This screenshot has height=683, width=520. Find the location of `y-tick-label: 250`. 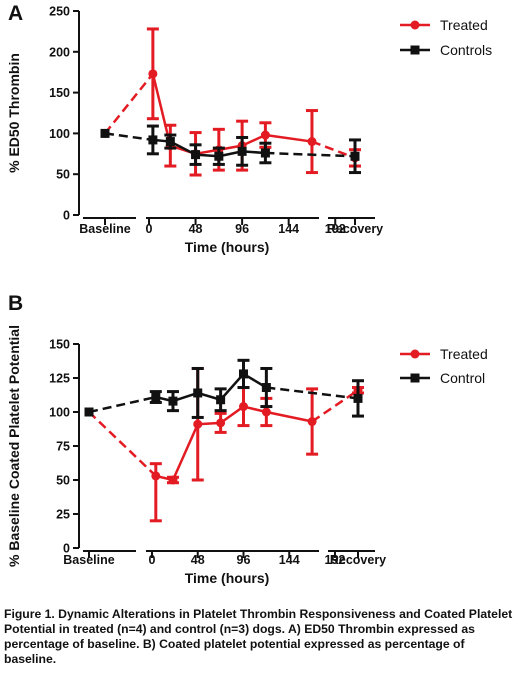

y-tick-label: 250 is located at coordinates (59, 12).